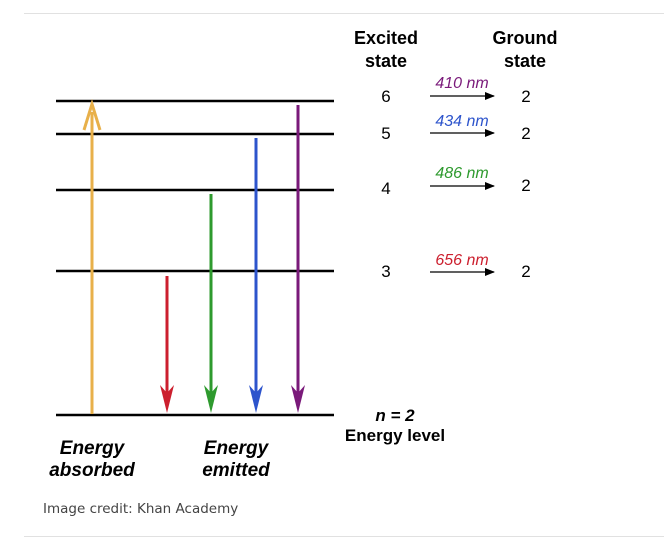 This screenshot has height=540, width=664. I want to click on ground-level-6: 2, so click(525, 96).